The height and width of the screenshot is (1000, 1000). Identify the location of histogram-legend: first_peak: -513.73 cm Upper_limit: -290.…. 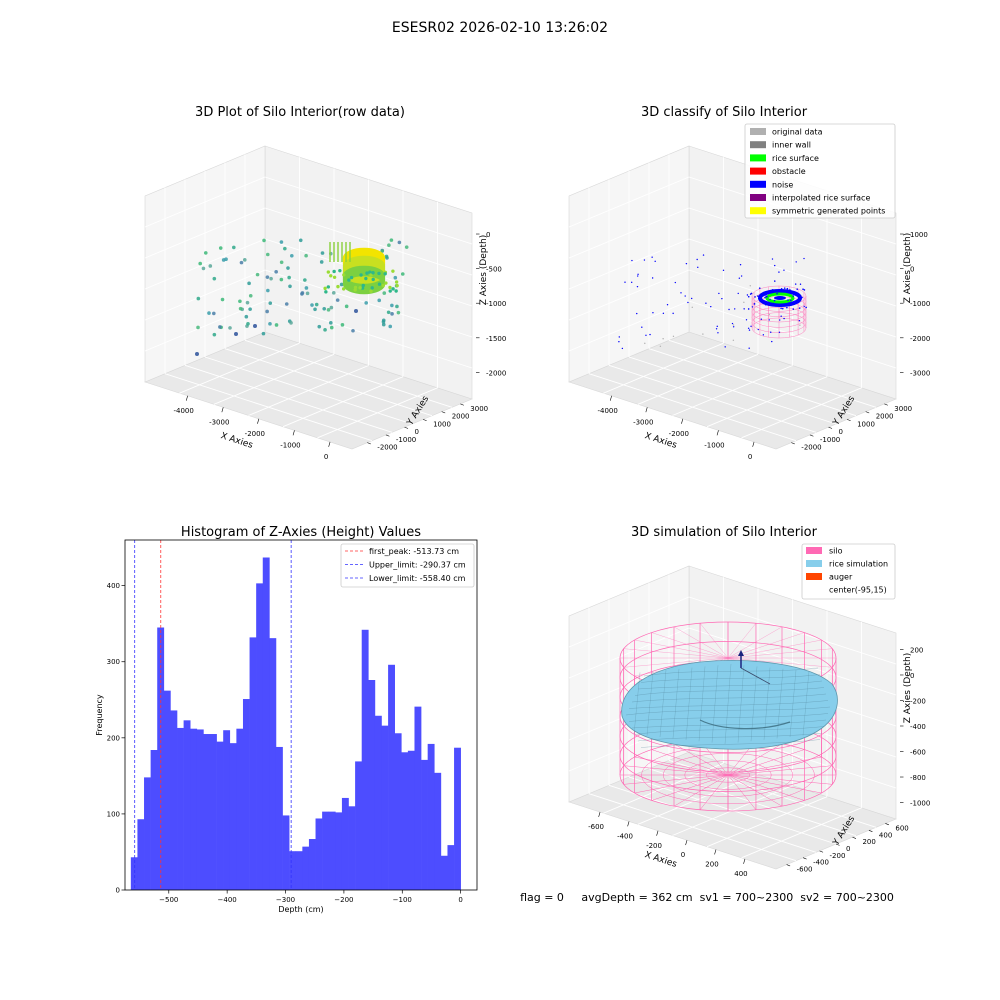
(407, 565).